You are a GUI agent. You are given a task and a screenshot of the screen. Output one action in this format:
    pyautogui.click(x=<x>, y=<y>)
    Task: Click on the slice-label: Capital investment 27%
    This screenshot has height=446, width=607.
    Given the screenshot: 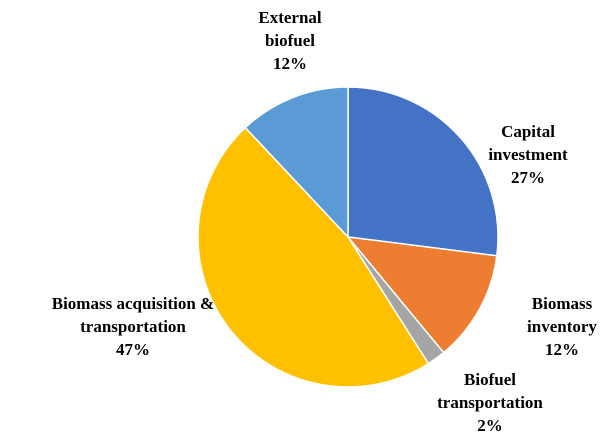 What is the action you would take?
    pyautogui.click(x=528, y=154)
    